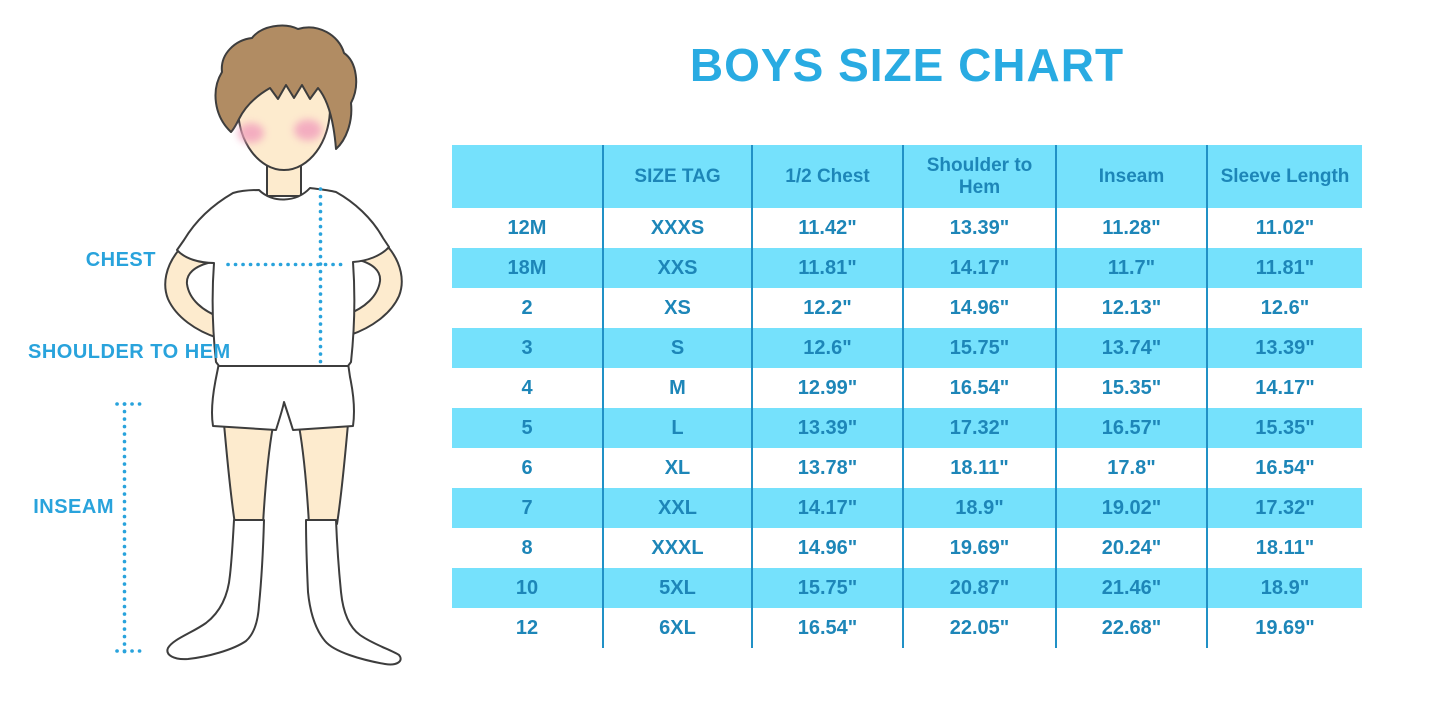 This screenshot has height=723, width=1445. Describe the element at coordinates (251, 133) in the screenshot. I see `boy-left-cheek` at that location.